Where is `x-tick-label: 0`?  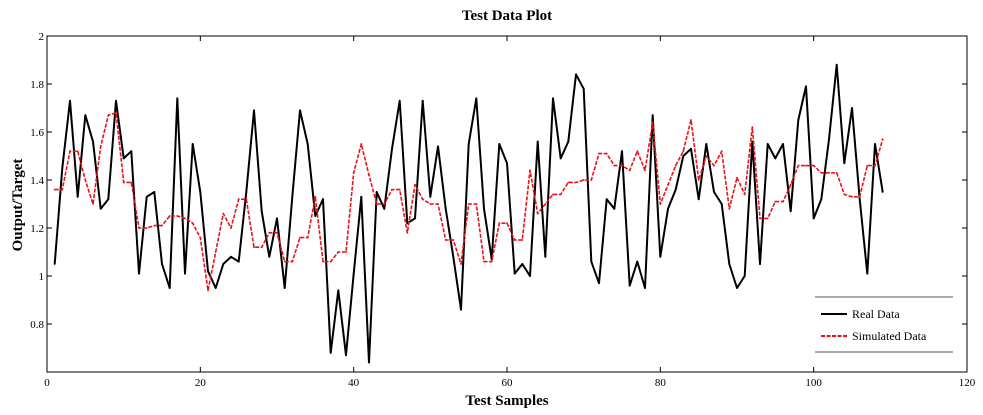
x-tick-label: 0 is located at coordinates (47, 383).